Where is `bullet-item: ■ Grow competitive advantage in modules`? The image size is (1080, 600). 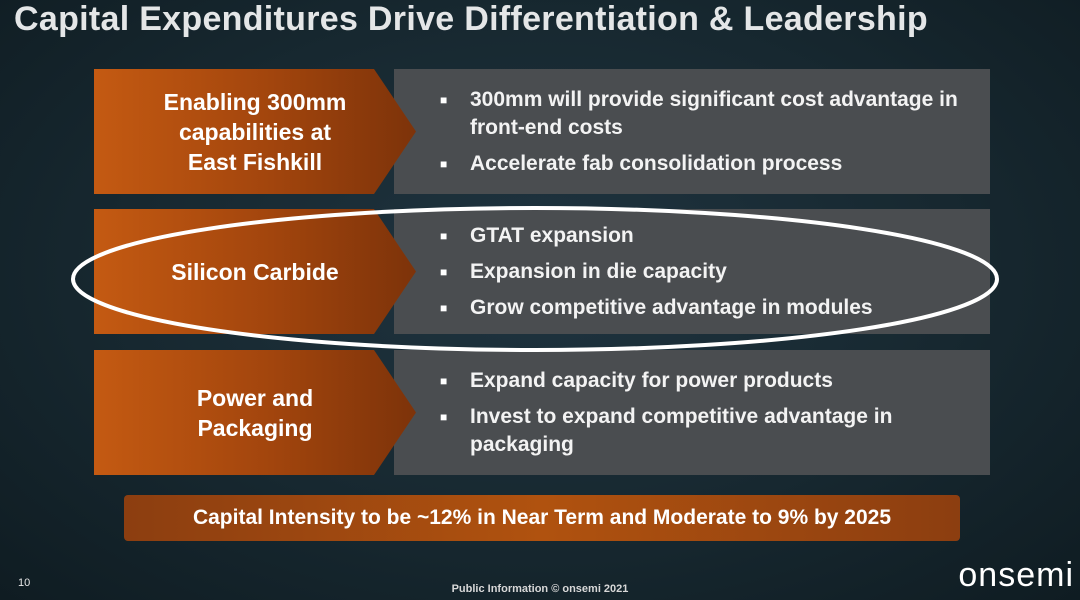
bullet-item: ■ Grow competitive advantage in modules is located at coordinates (702, 308).